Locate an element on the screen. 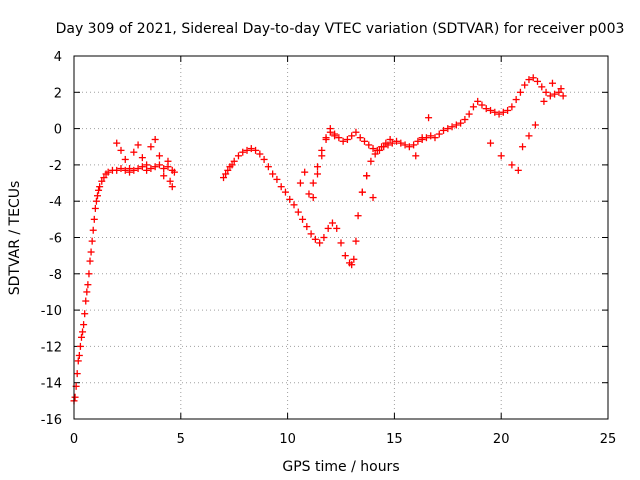 The width and height of the screenshot is (640, 480). y-tick-label: 0 is located at coordinates (58, 130).